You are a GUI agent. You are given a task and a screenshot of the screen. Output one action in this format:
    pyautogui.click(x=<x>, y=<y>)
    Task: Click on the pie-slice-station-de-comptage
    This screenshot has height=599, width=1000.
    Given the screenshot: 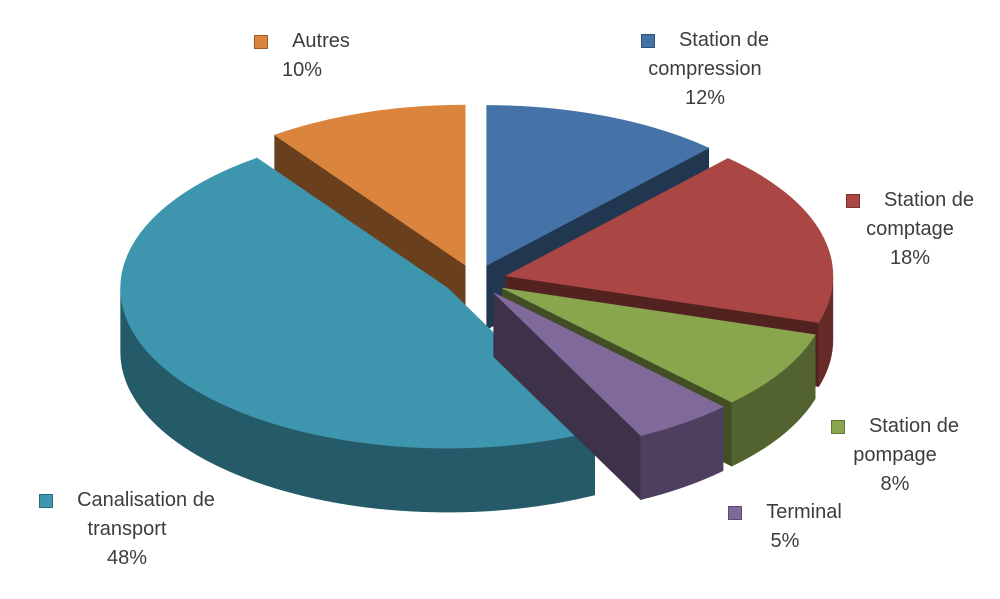 What is the action you would take?
    pyautogui.click(x=669, y=240)
    